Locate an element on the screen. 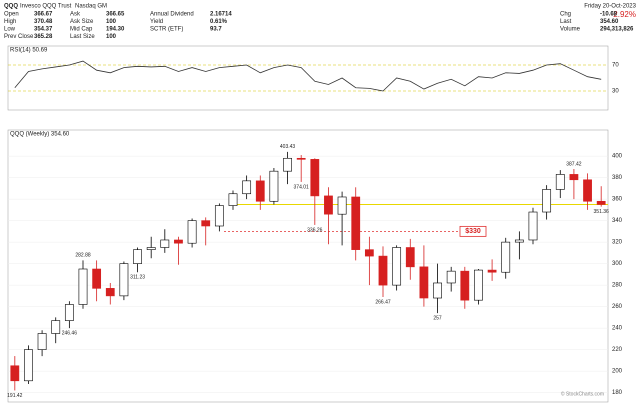  field-value: 365.28 is located at coordinates (43, 37).